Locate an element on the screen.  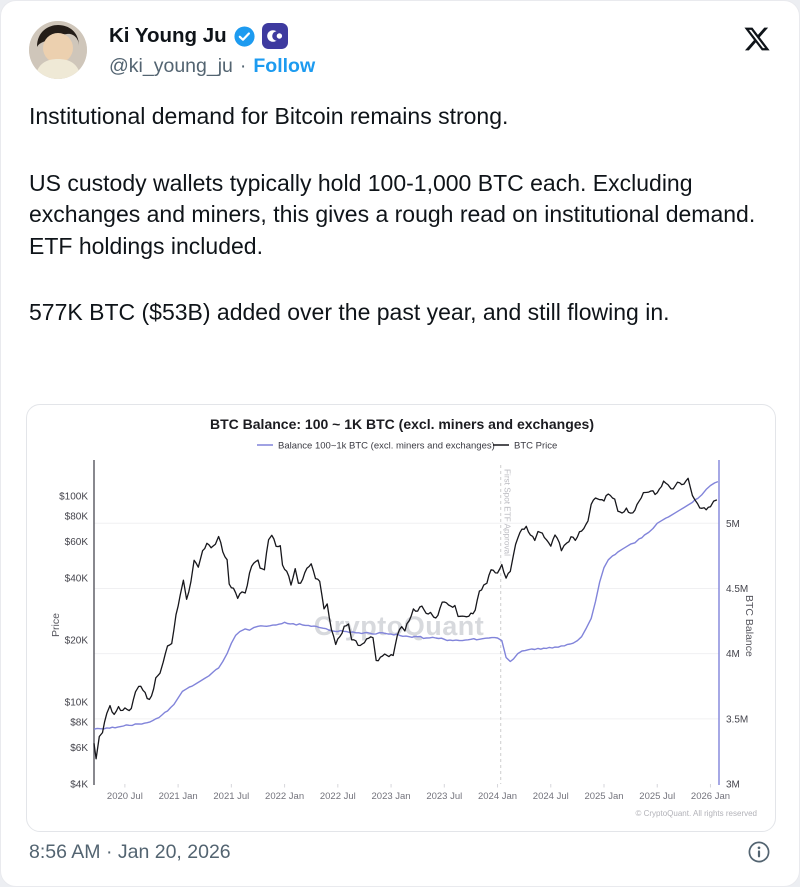
avatar is located at coordinates (58, 50).